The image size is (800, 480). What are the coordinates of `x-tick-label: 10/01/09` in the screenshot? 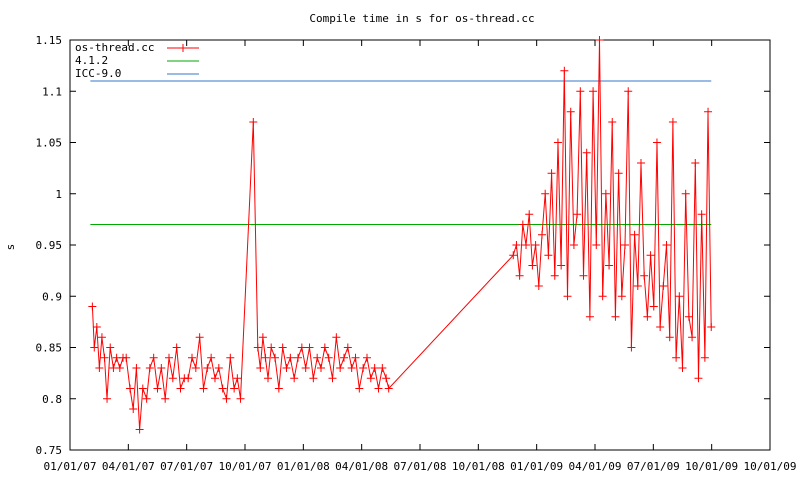 It's located at (711, 466).